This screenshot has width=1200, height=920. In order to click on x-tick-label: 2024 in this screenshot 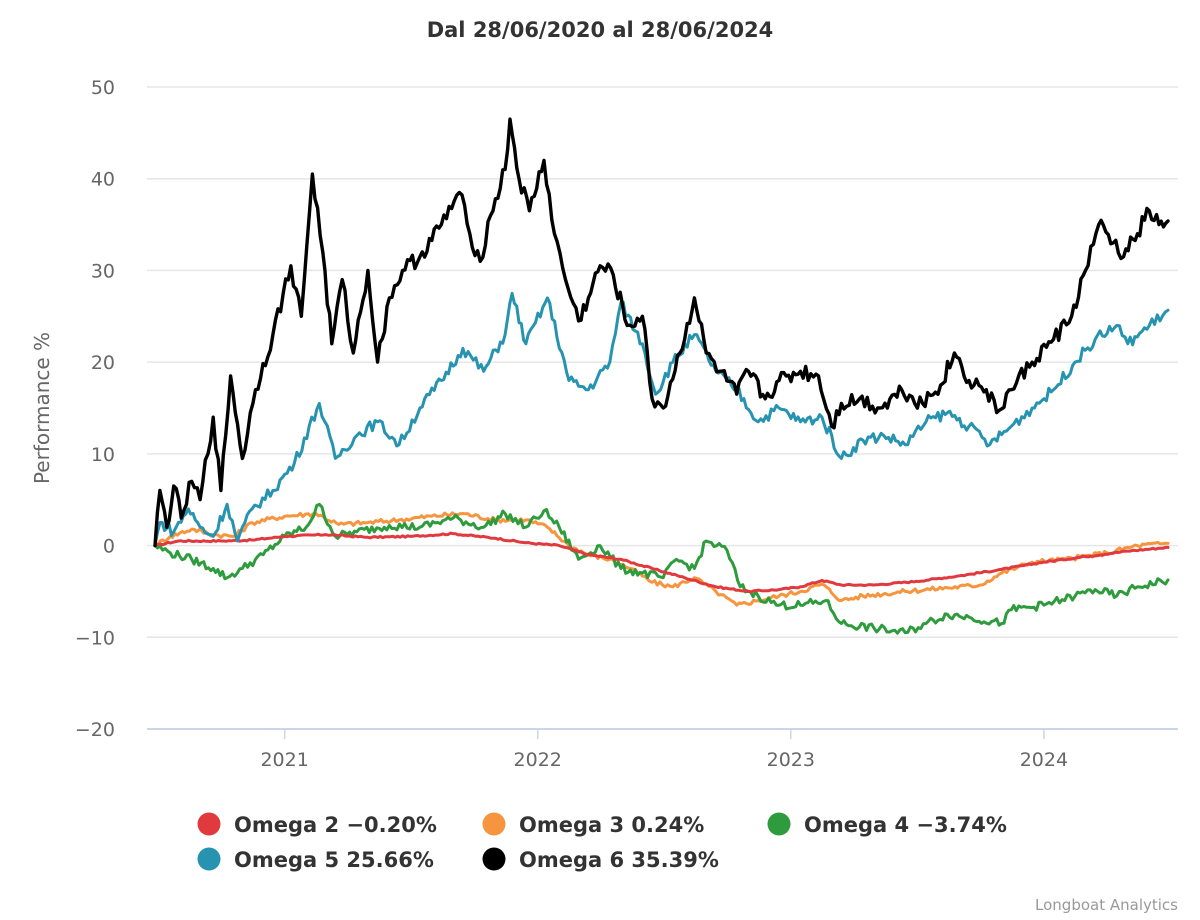, I will do `click(1044, 760)`.